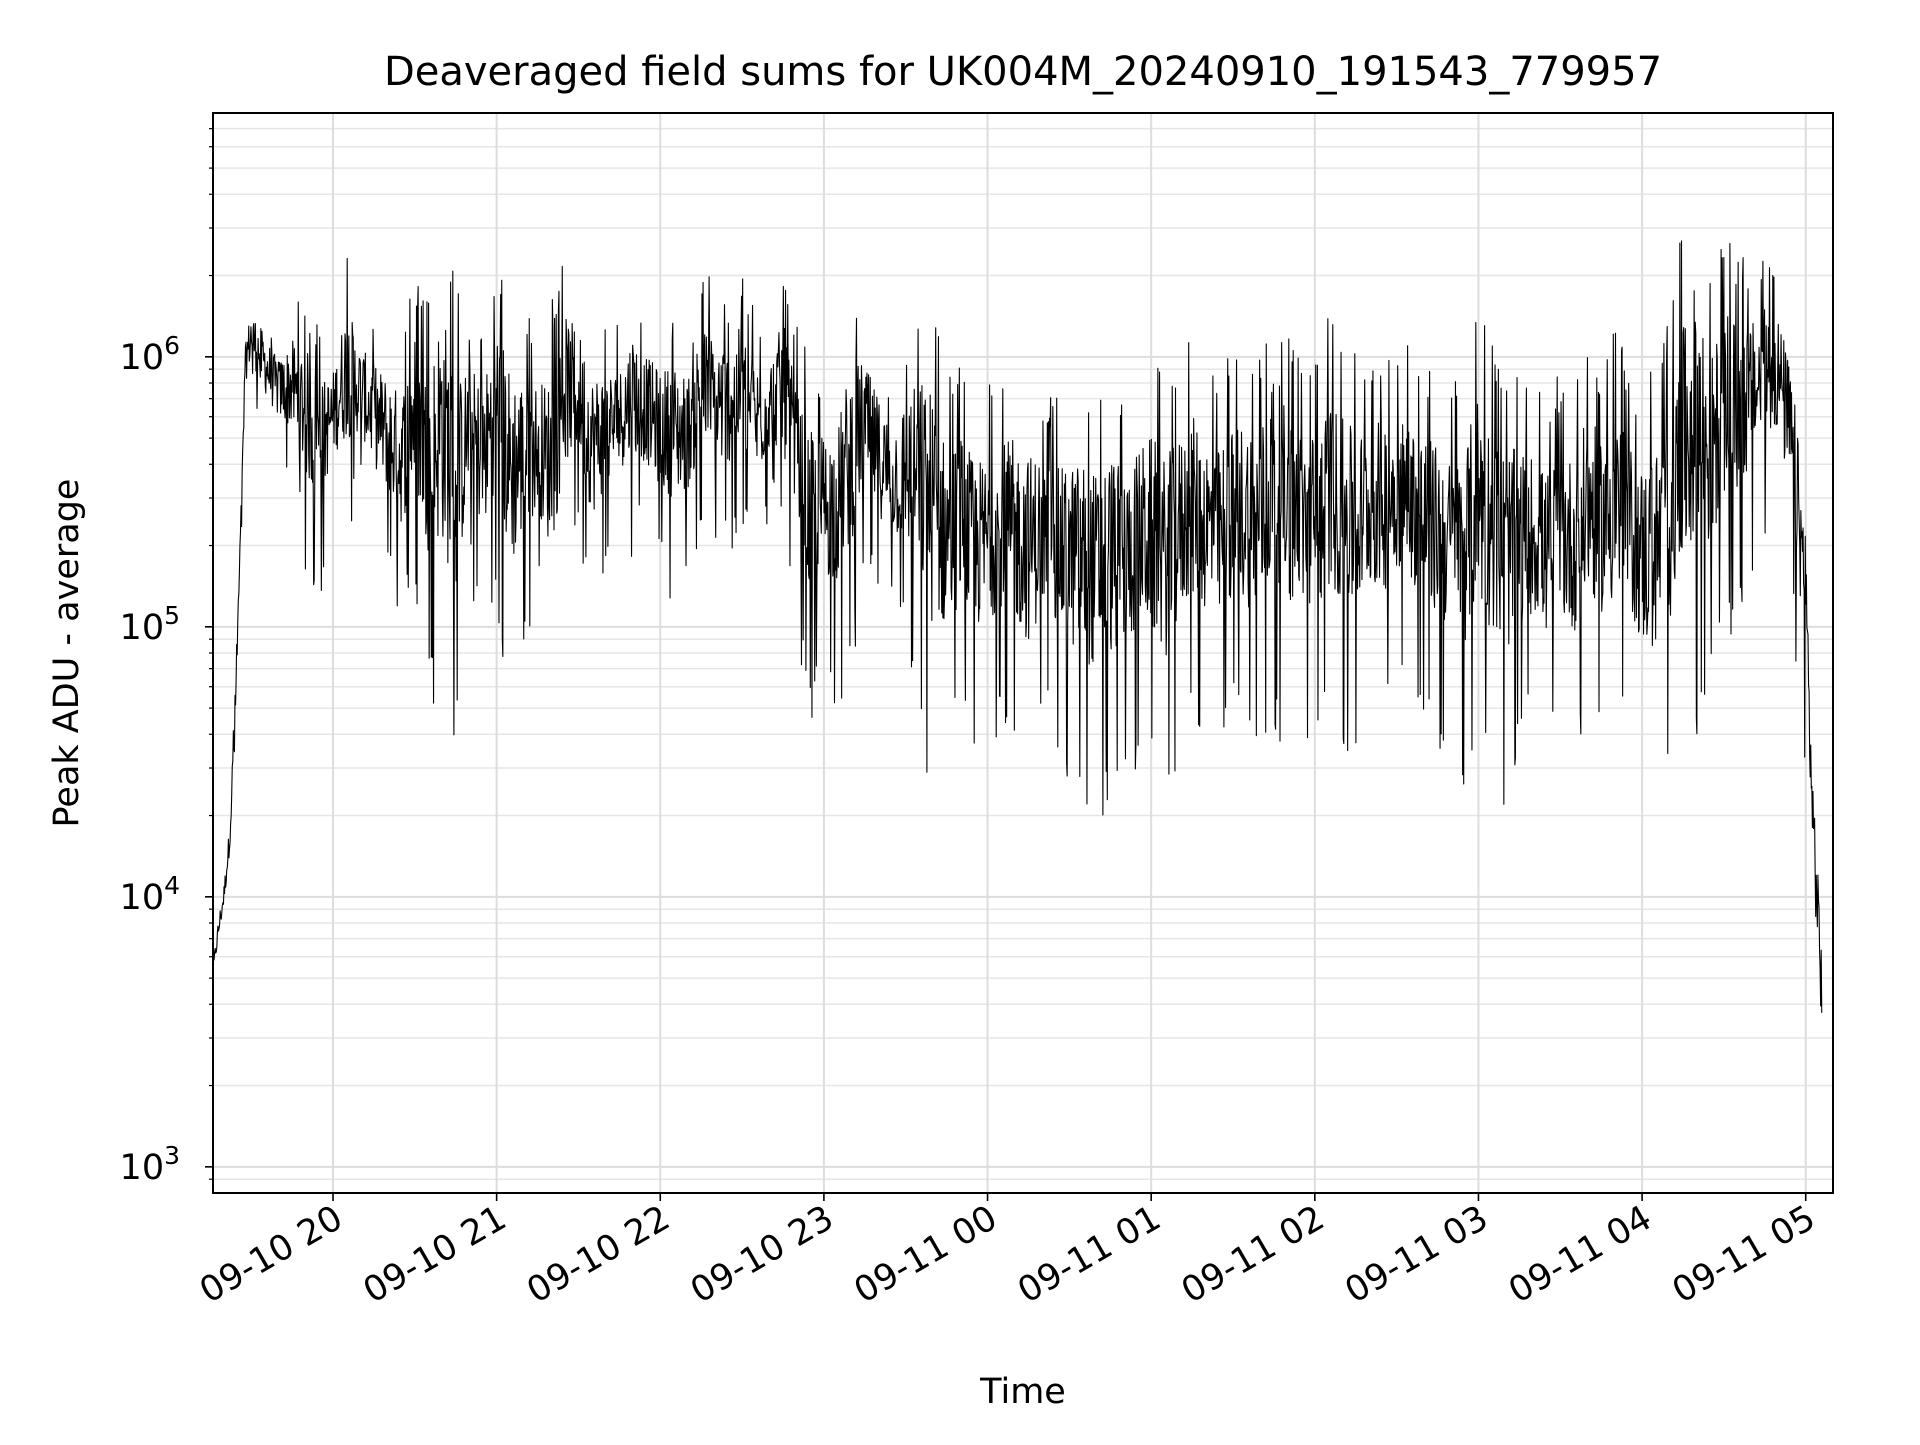  What do you see at coordinates (1022, 1392) in the screenshot?
I see `x-axis-label: Time` at bounding box center [1022, 1392].